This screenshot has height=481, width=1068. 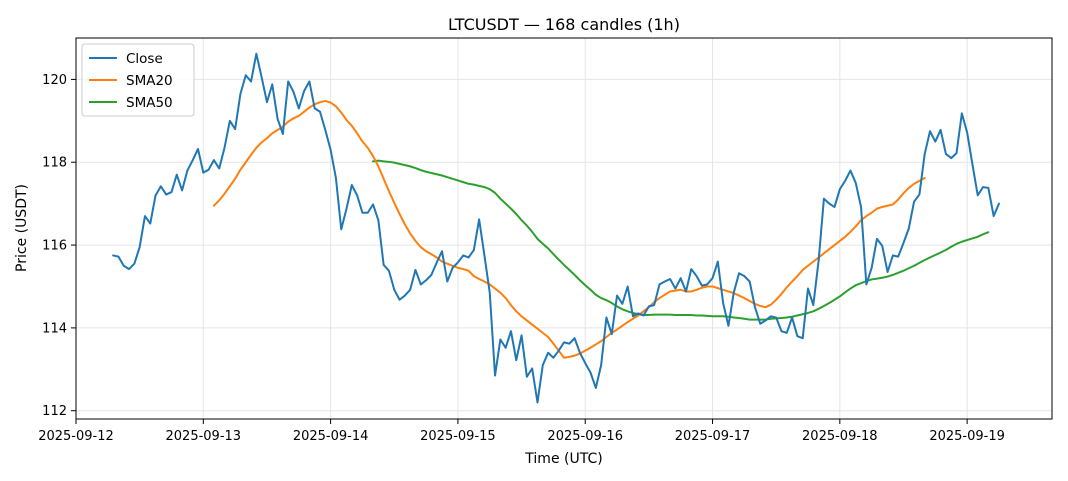 I want to click on x-tick-label: 2025-09-12, so click(x=76, y=436).